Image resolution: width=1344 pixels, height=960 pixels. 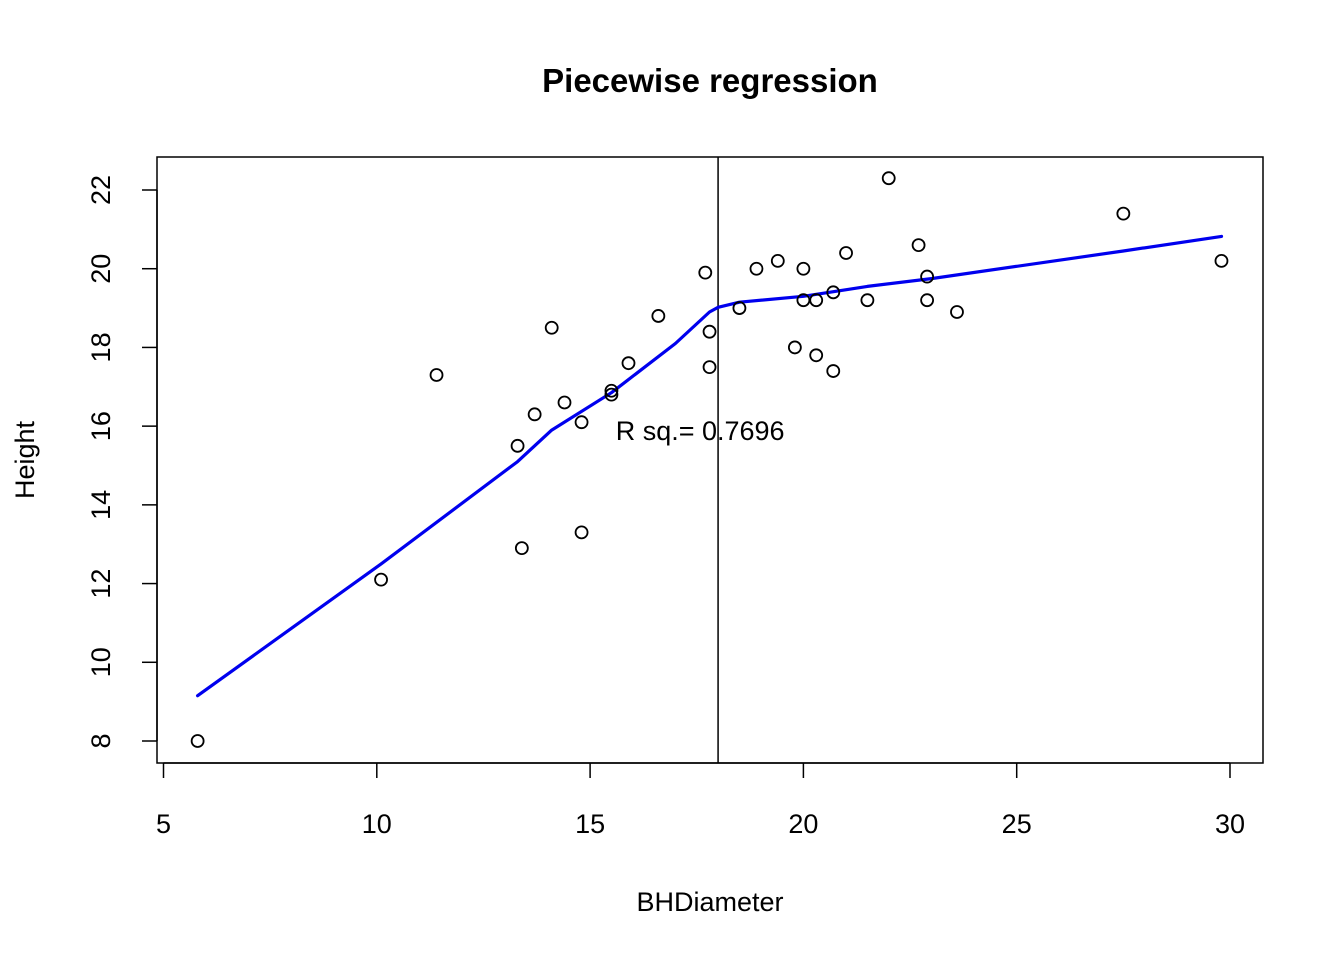 What do you see at coordinates (709, 902) in the screenshot?
I see `x-axis-label: BHDiameter` at bounding box center [709, 902].